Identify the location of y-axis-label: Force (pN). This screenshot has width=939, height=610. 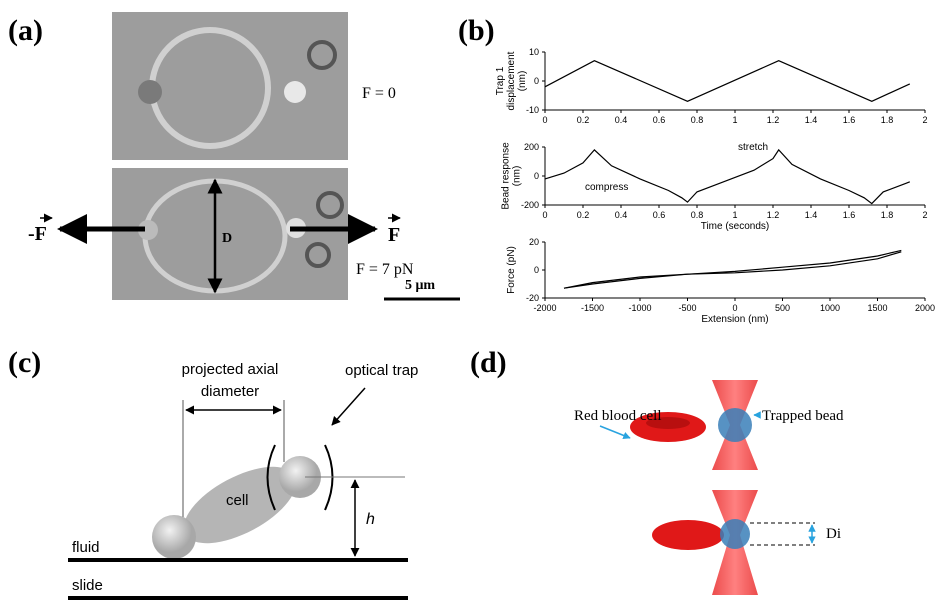
(511, 270).